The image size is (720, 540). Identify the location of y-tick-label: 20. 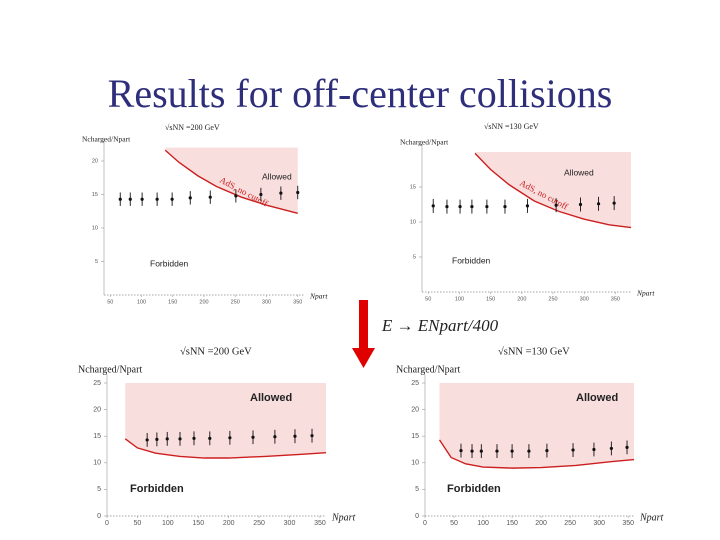
(415, 409).